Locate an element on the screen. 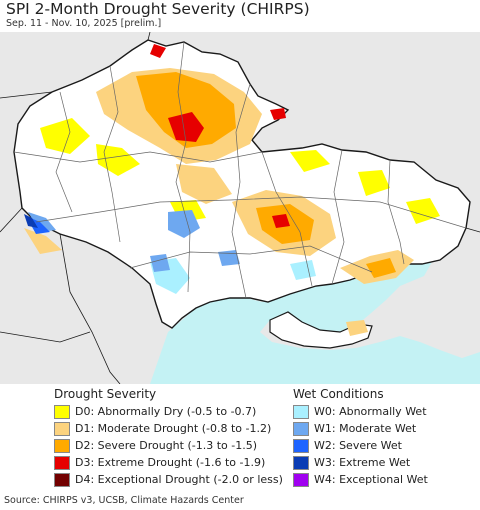 This screenshot has width=480, height=510. legend-item-d4: D4: Exceptional Drought (-2.0 or less) is located at coordinates (168, 479).